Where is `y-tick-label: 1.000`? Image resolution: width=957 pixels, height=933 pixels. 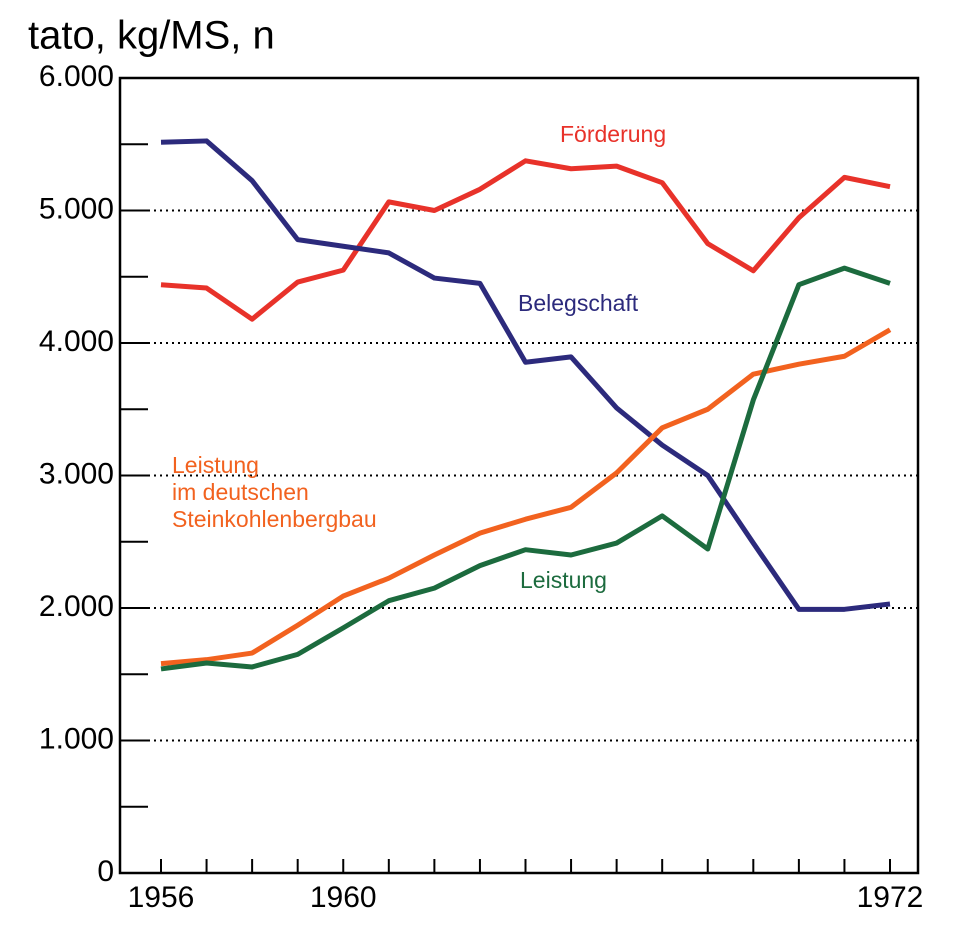 y-tick-label: 1.000 is located at coordinates (76, 738).